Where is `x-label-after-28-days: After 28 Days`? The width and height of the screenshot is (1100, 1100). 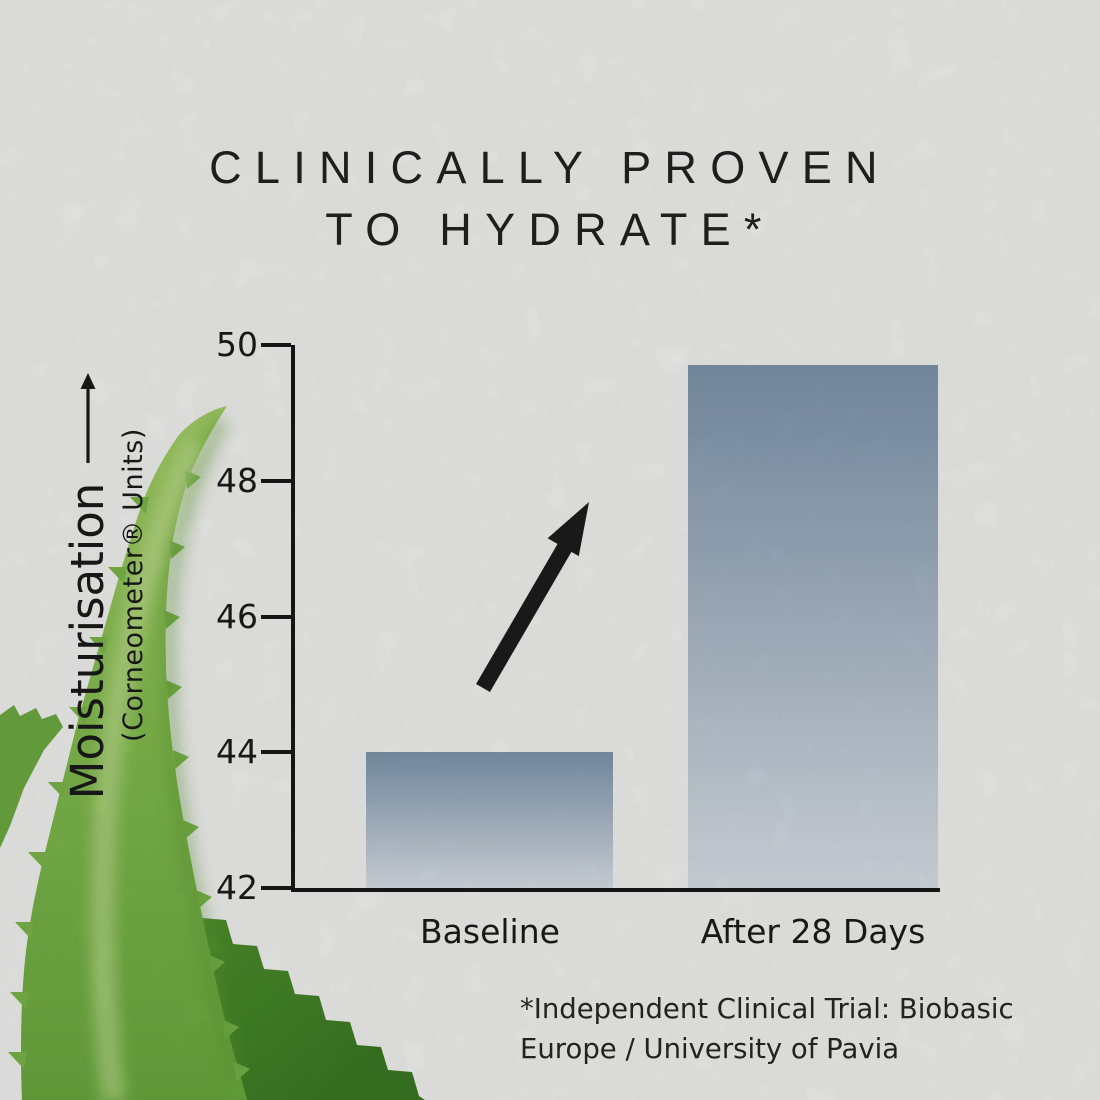 x-label-after-28-days: After 28 Days is located at coordinates (813, 931).